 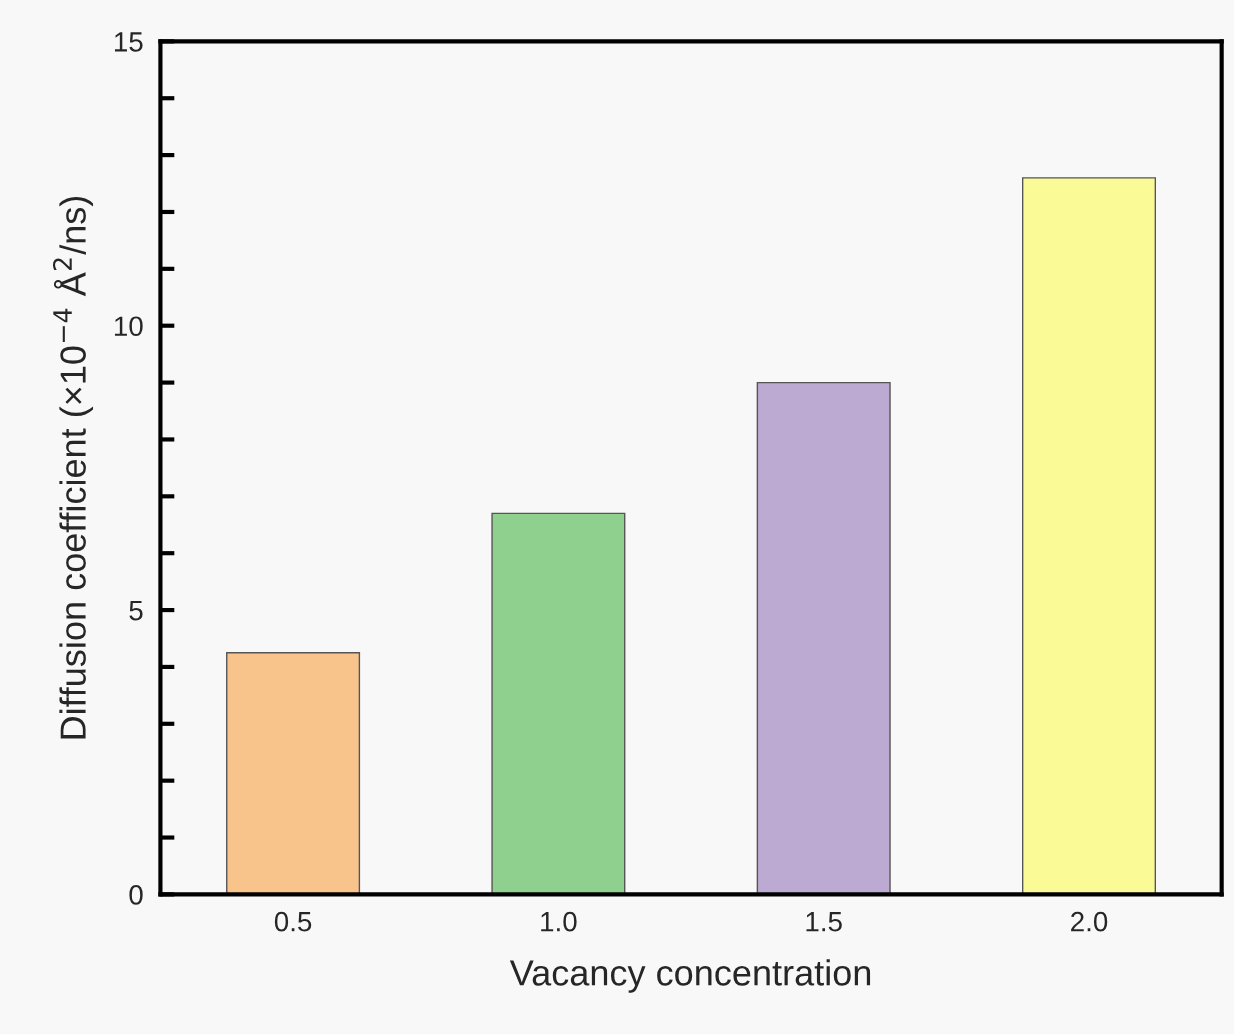 What do you see at coordinates (73, 467) in the screenshot?
I see `y-axis-title: Diffusion coefficient (×10$^{−4}$ Å$^{2}$/ns)` at bounding box center [73, 467].